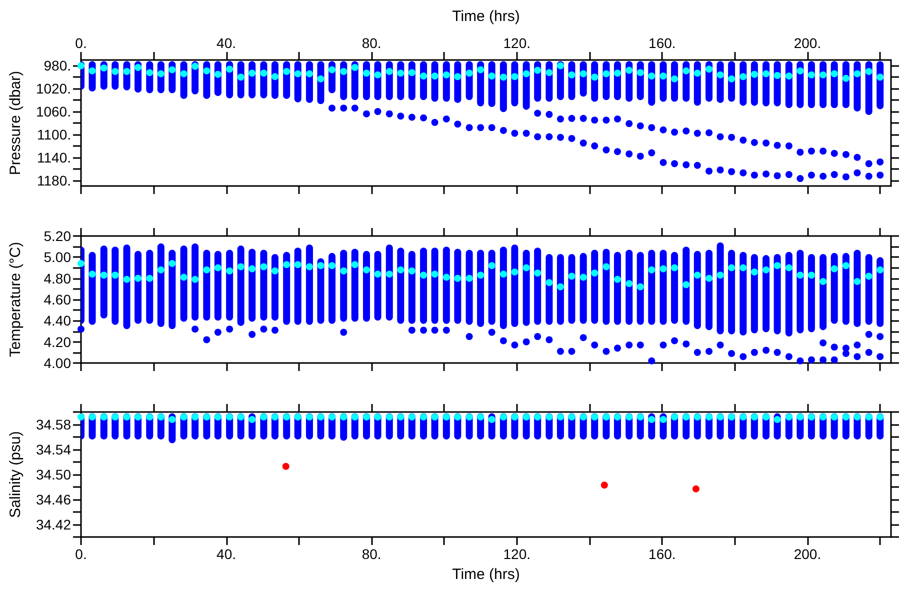 The height and width of the screenshot is (600, 900). Describe the element at coordinates (58, 342) in the screenshot. I see `y-tick-label: 4.20` at that location.